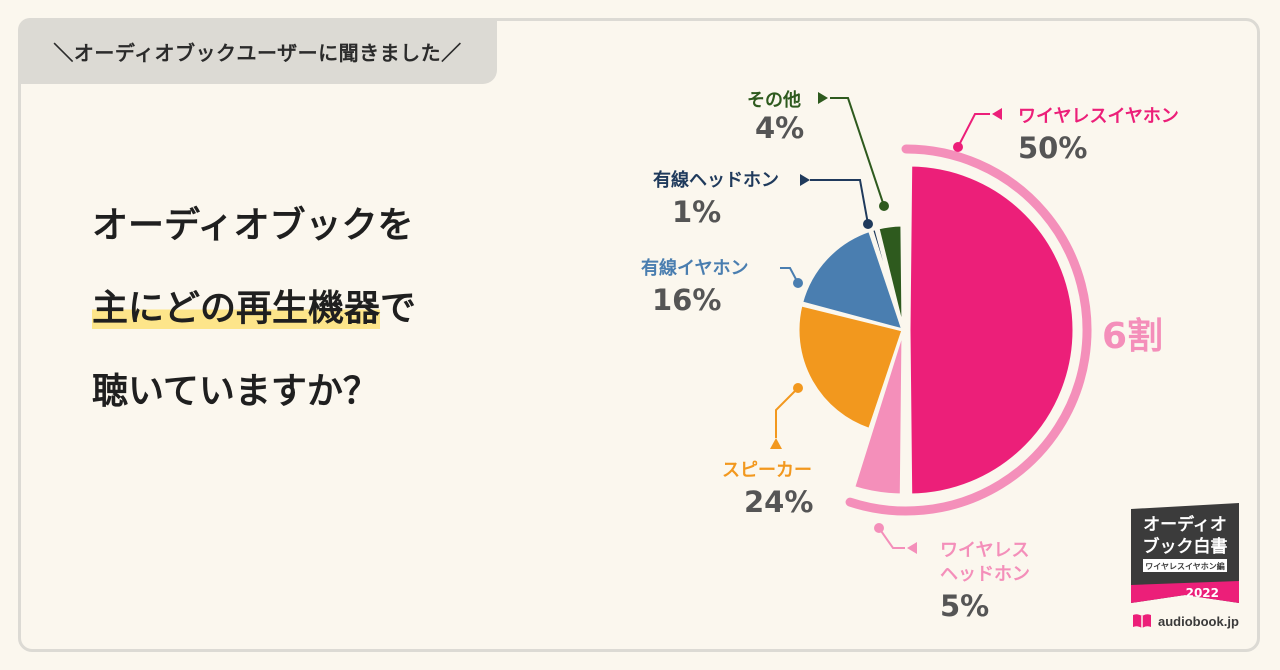 This screenshot has height=670, width=1280. Describe the element at coordinates (868, 224) in the screenshot. I see `leader-wired-headphones-dot` at that location.